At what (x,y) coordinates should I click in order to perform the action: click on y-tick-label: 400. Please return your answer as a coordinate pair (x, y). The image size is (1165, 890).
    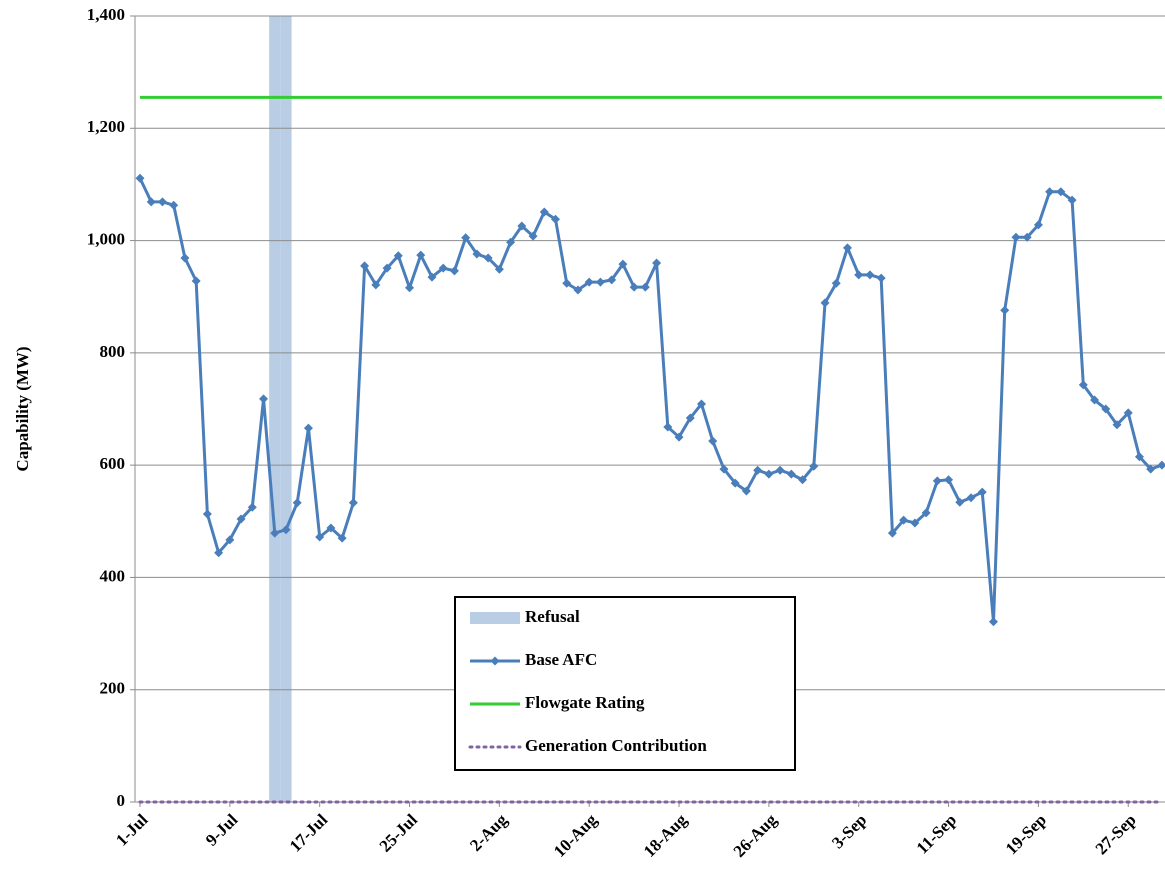
    Looking at the image, I should click on (113, 575).